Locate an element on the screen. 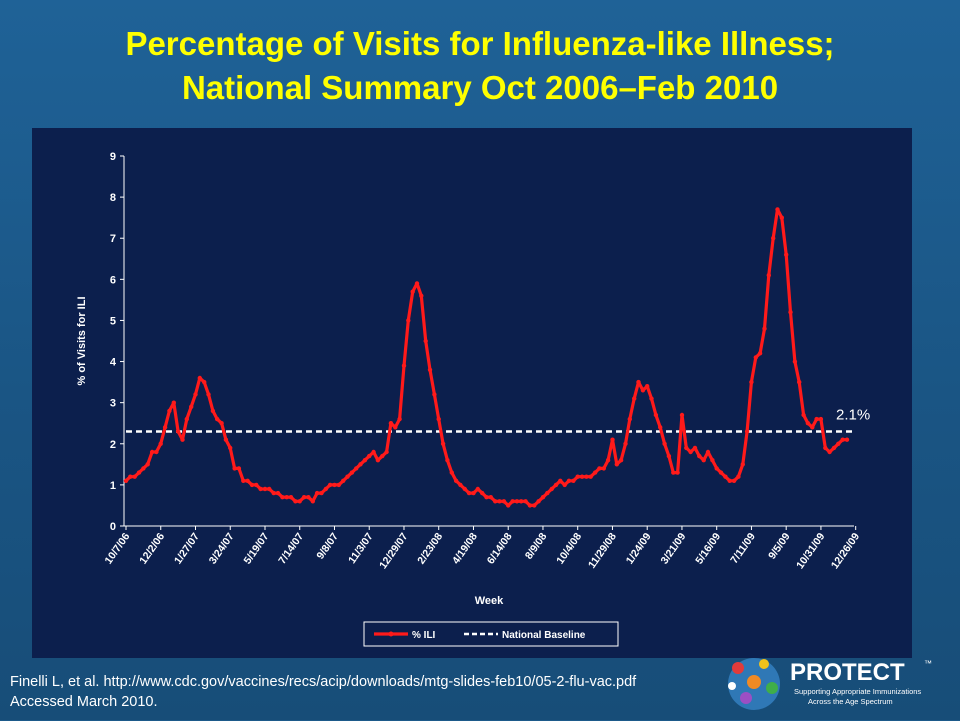 The image size is (960, 721). x-axis-label: Week is located at coordinates (489, 601).